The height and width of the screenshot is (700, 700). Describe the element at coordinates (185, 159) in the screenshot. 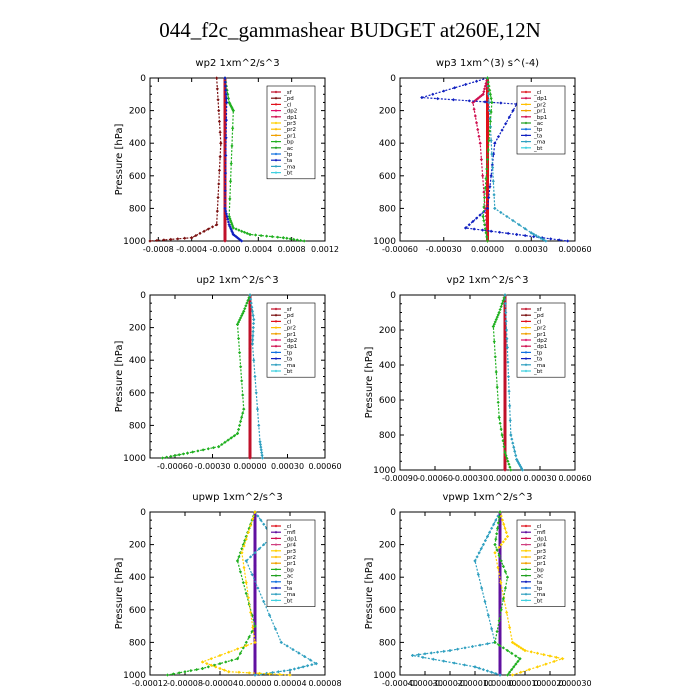

I see `series-line-pd` at that location.